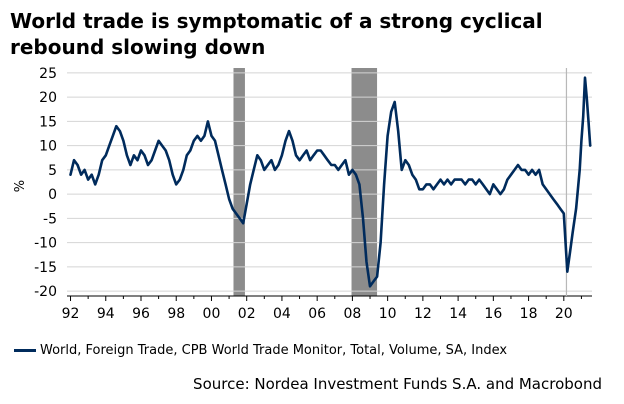  Describe the element at coordinates (247, 314) in the screenshot. I see `x-tick-label-02: 02` at that location.